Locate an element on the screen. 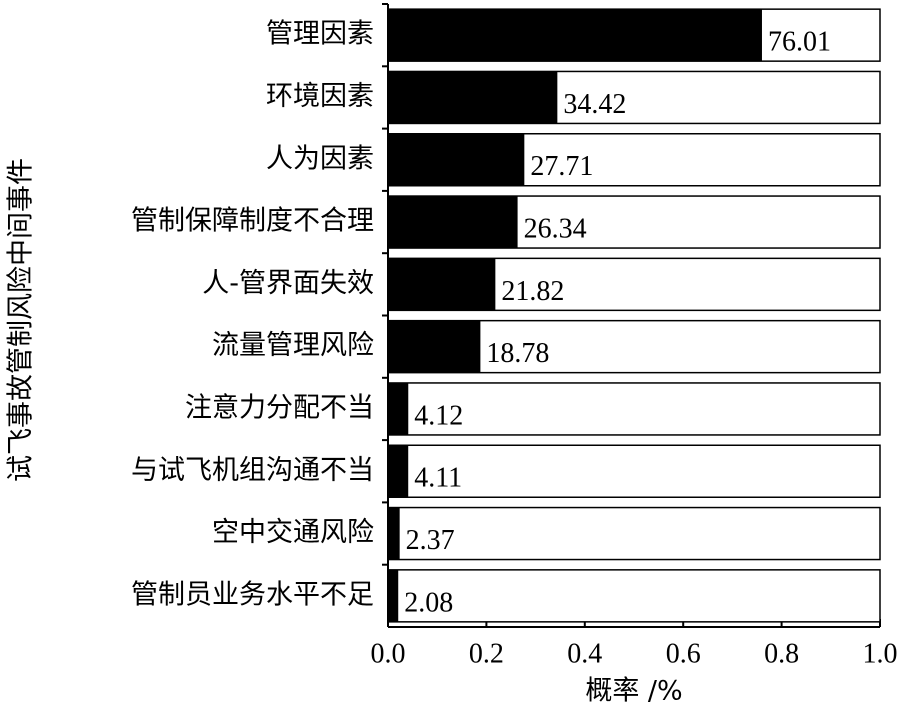 The image size is (900, 719). value-label: 4.12 is located at coordinates (438, 415).